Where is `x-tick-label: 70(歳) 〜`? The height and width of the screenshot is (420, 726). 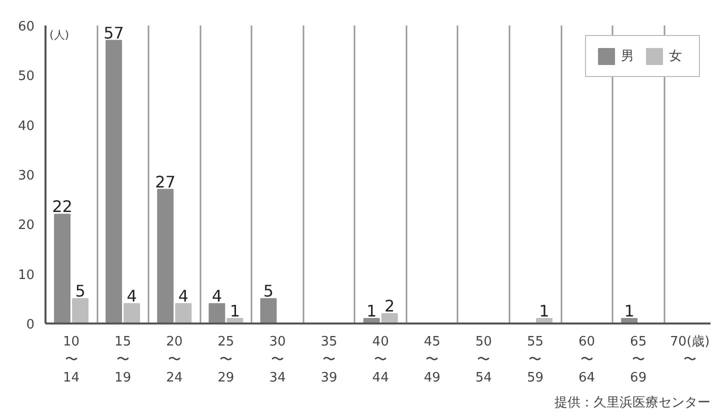
x-tick-label: 70(歳) 〜 is located at coordinates (690, 351).